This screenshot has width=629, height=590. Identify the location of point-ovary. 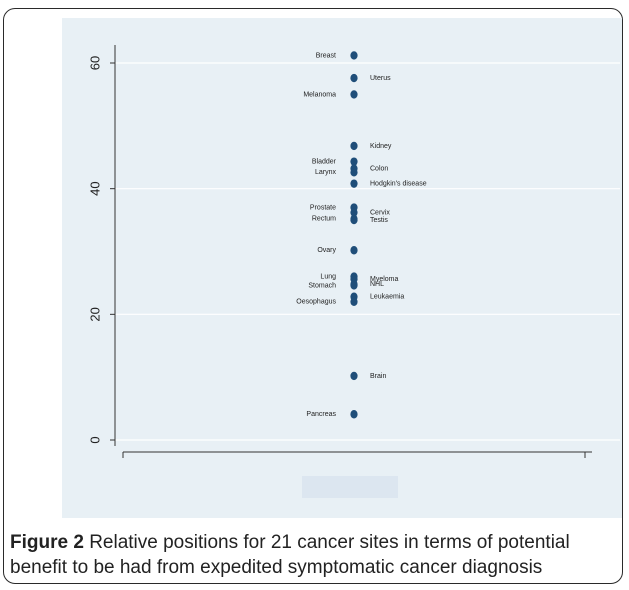
(354, 250).